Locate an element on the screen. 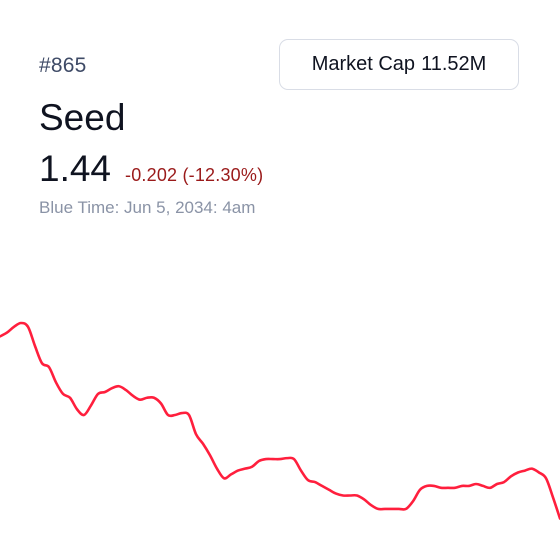  coin-rank: #865 is located at coordinates (63, 65).